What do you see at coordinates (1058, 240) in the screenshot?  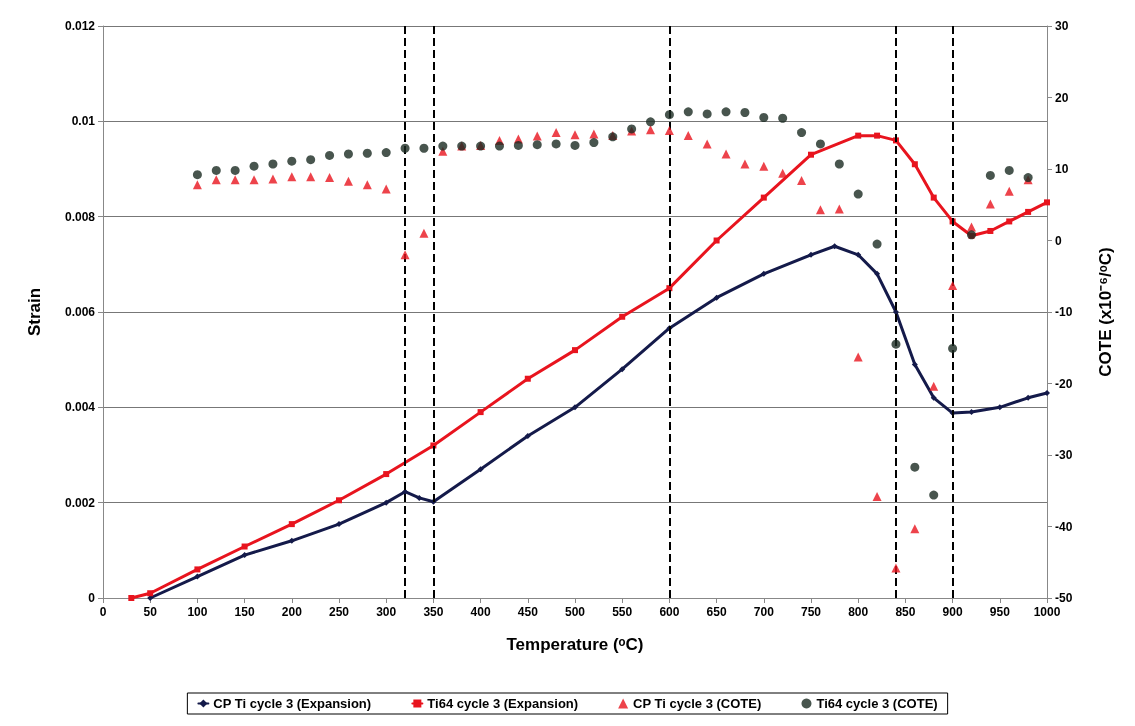 I see `y2-tick-label: 0` at bounding box center [1058, 240].